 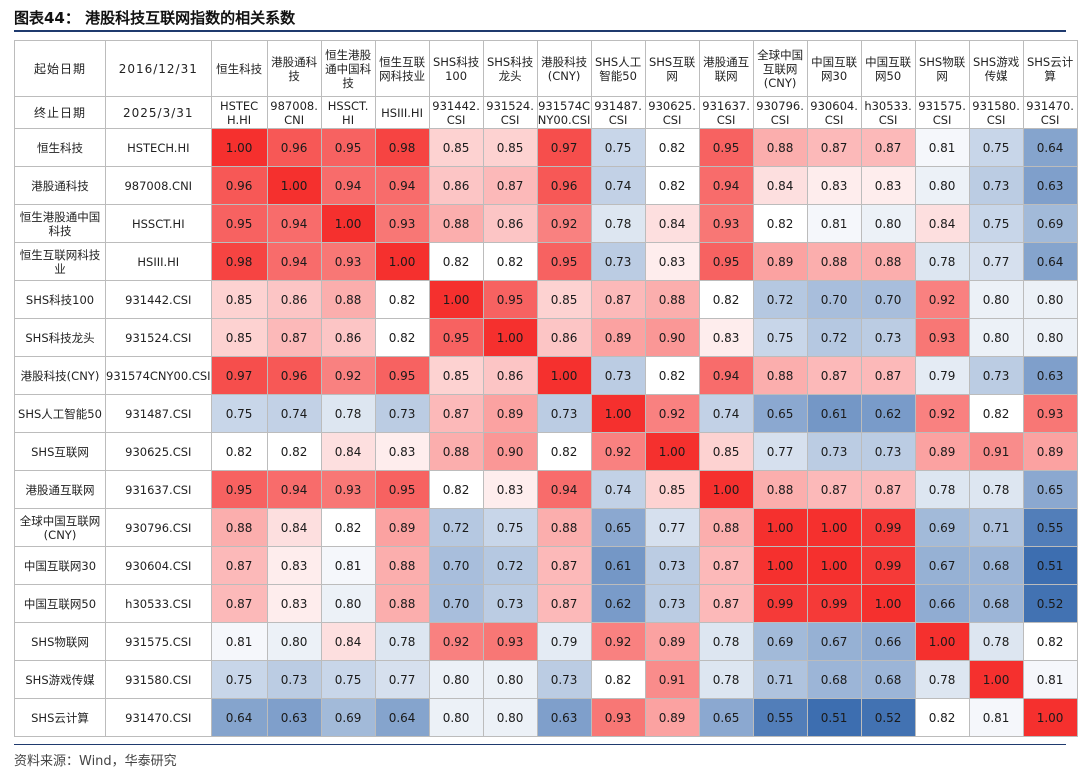 I want to click on correlation-cell: 0.74, so click(x=618, y=489).